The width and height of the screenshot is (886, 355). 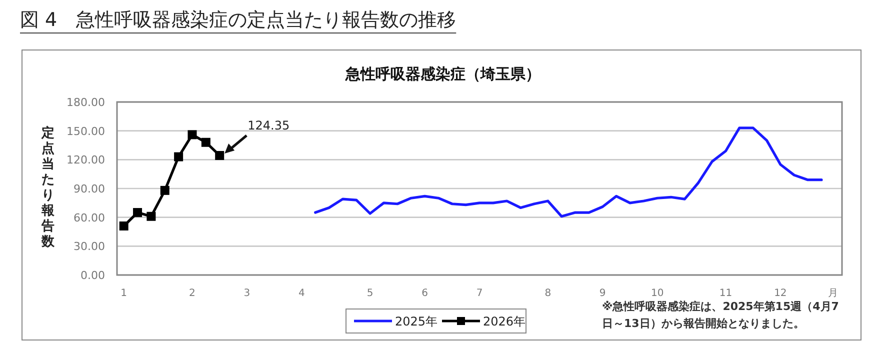 What do you see at coordinates (85, 131) in the screenshot?
I see `y-tick-label: 150.00` at bounding box center [85, 131].